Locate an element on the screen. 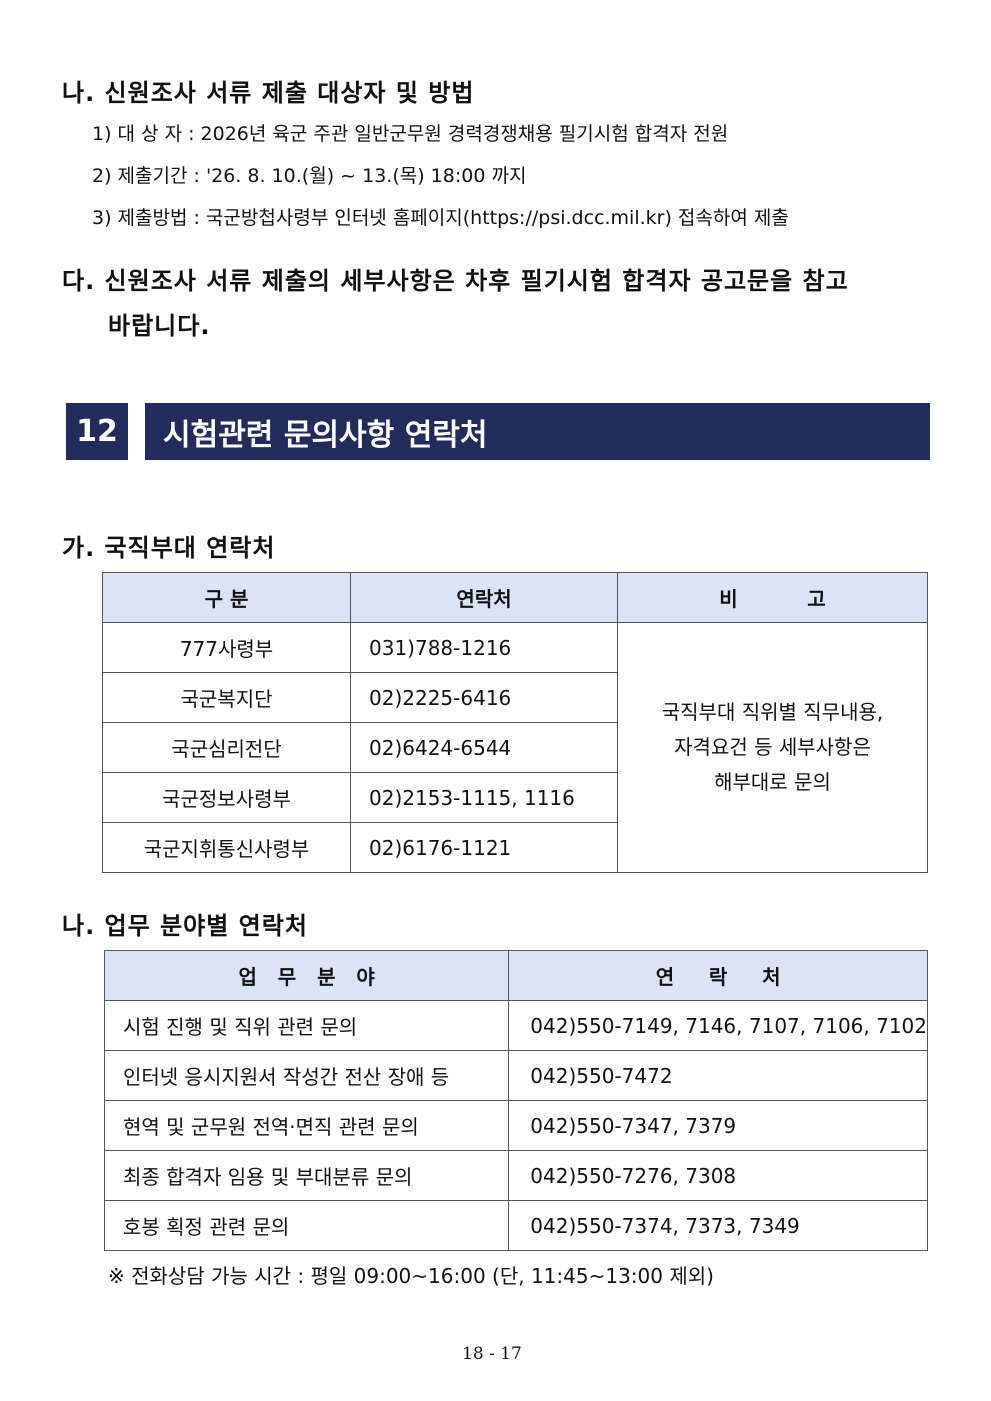  field-cell: 시험 진행 및 직위 관련 문의 is located at coordinates (306, 1025).